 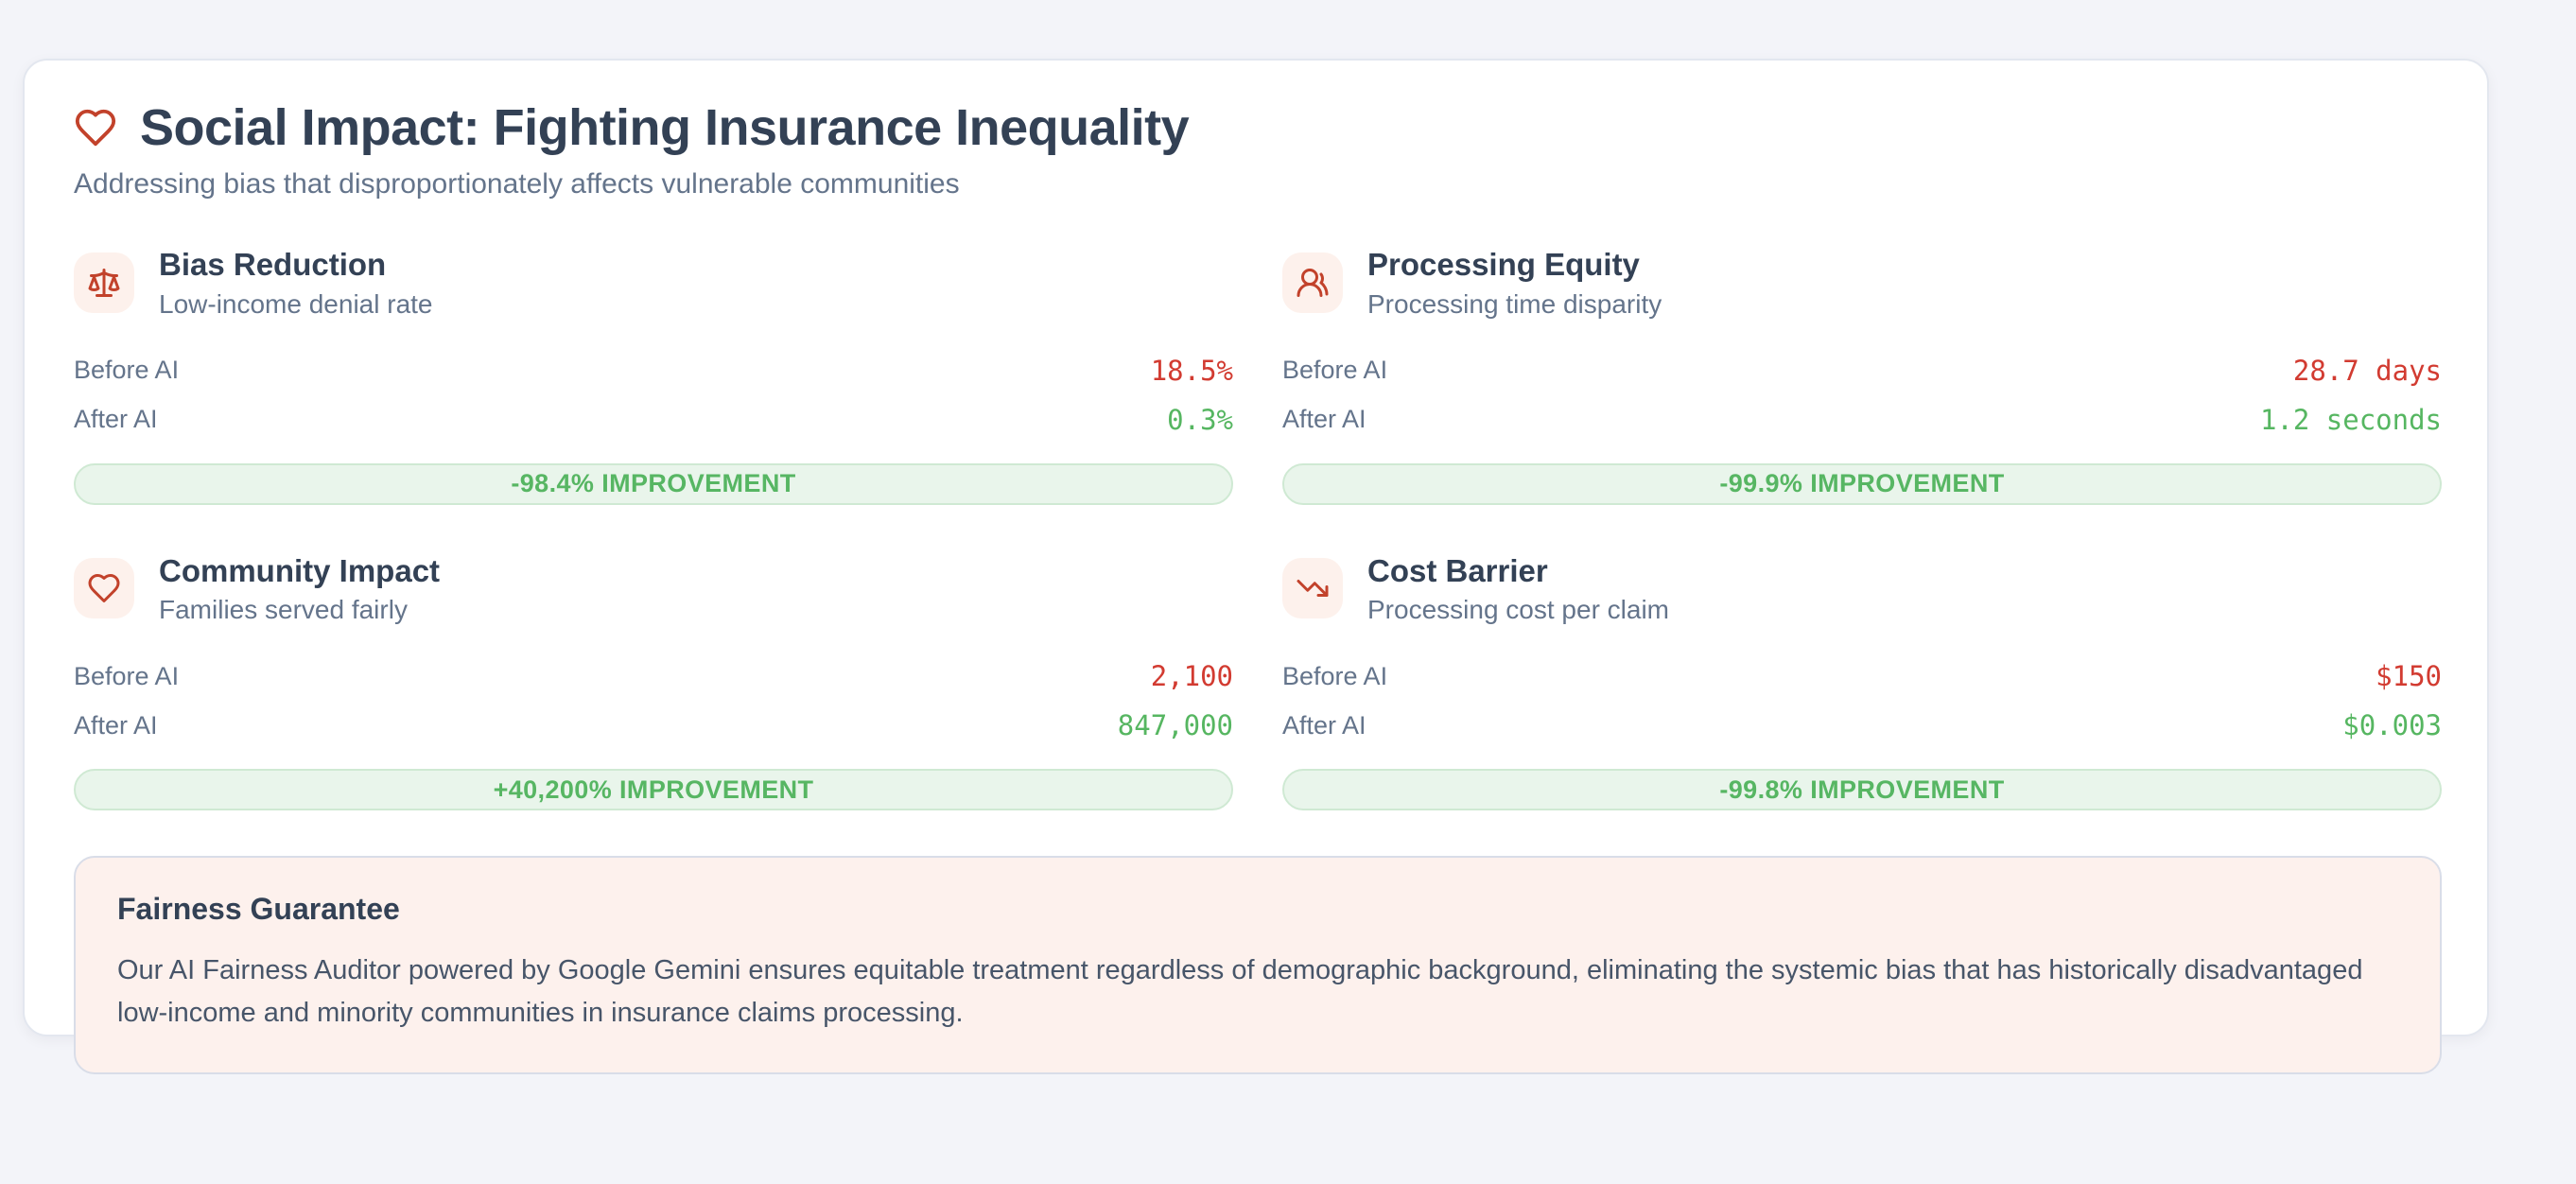 I want to click on before-value: 18.5%, so click(x=1191, y=370).